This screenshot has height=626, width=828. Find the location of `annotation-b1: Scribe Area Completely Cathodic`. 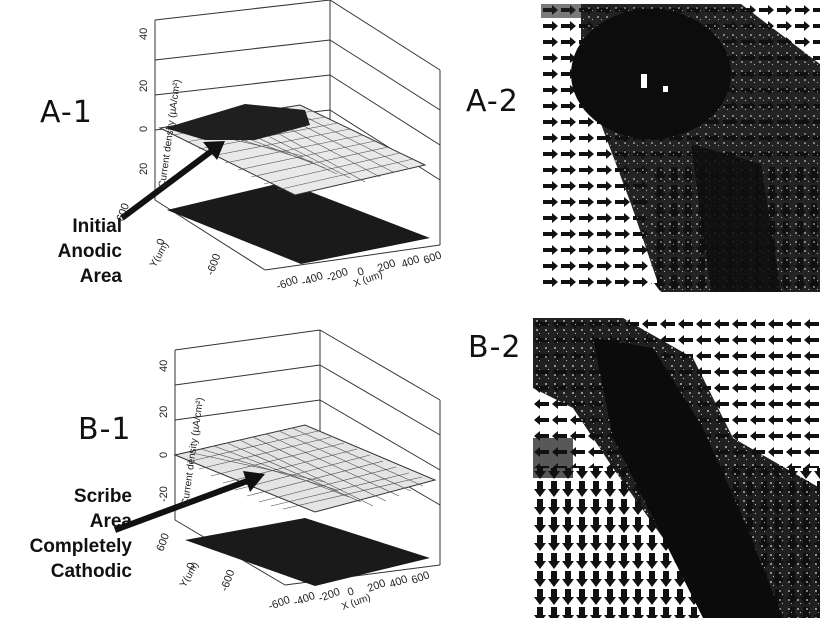

annotation-b1: Scribe Area Completely Cathodic is located at coordinates (71, 534).